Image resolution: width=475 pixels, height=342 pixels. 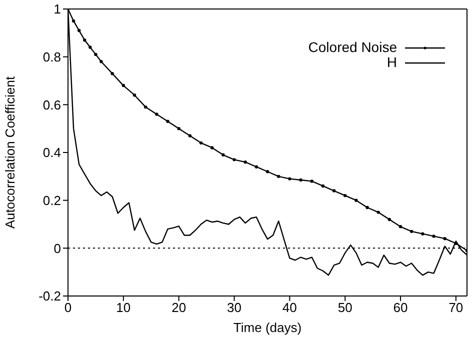 What do you see at coordinates (179, 308) in the screenshot?
I see `x-tick-label: 20` at bounding box center [179, 308].